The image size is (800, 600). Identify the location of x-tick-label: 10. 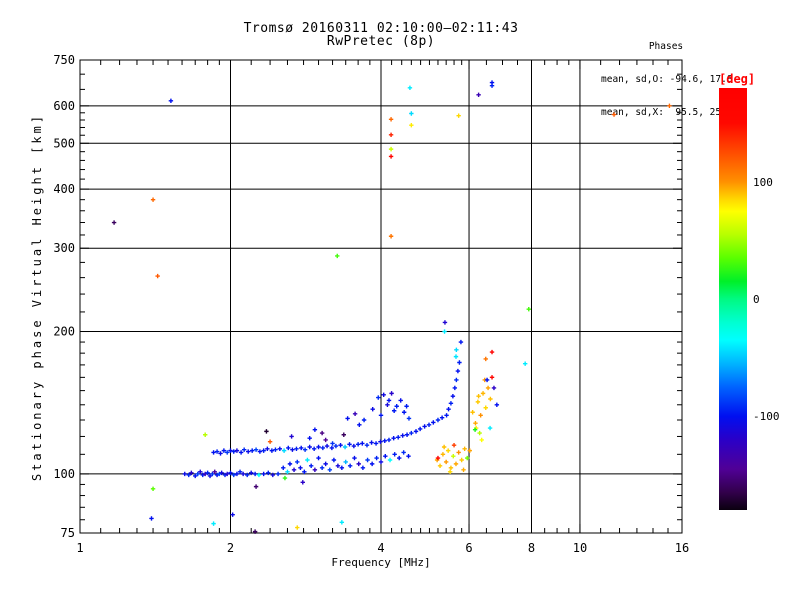
(580, 548).